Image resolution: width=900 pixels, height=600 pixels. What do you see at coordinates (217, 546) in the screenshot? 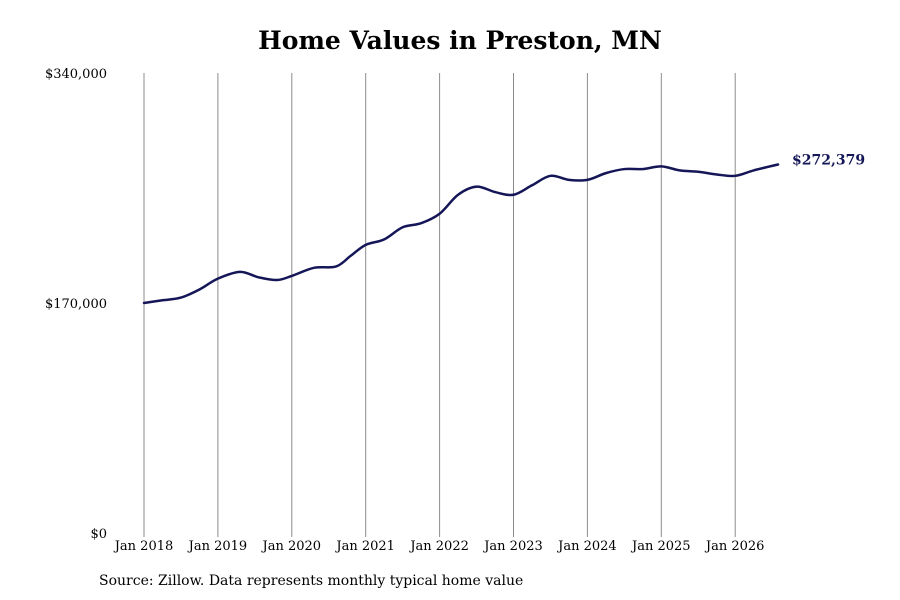
I see `x-tick-label: Jan 2019` at bounding box center [217, 546].